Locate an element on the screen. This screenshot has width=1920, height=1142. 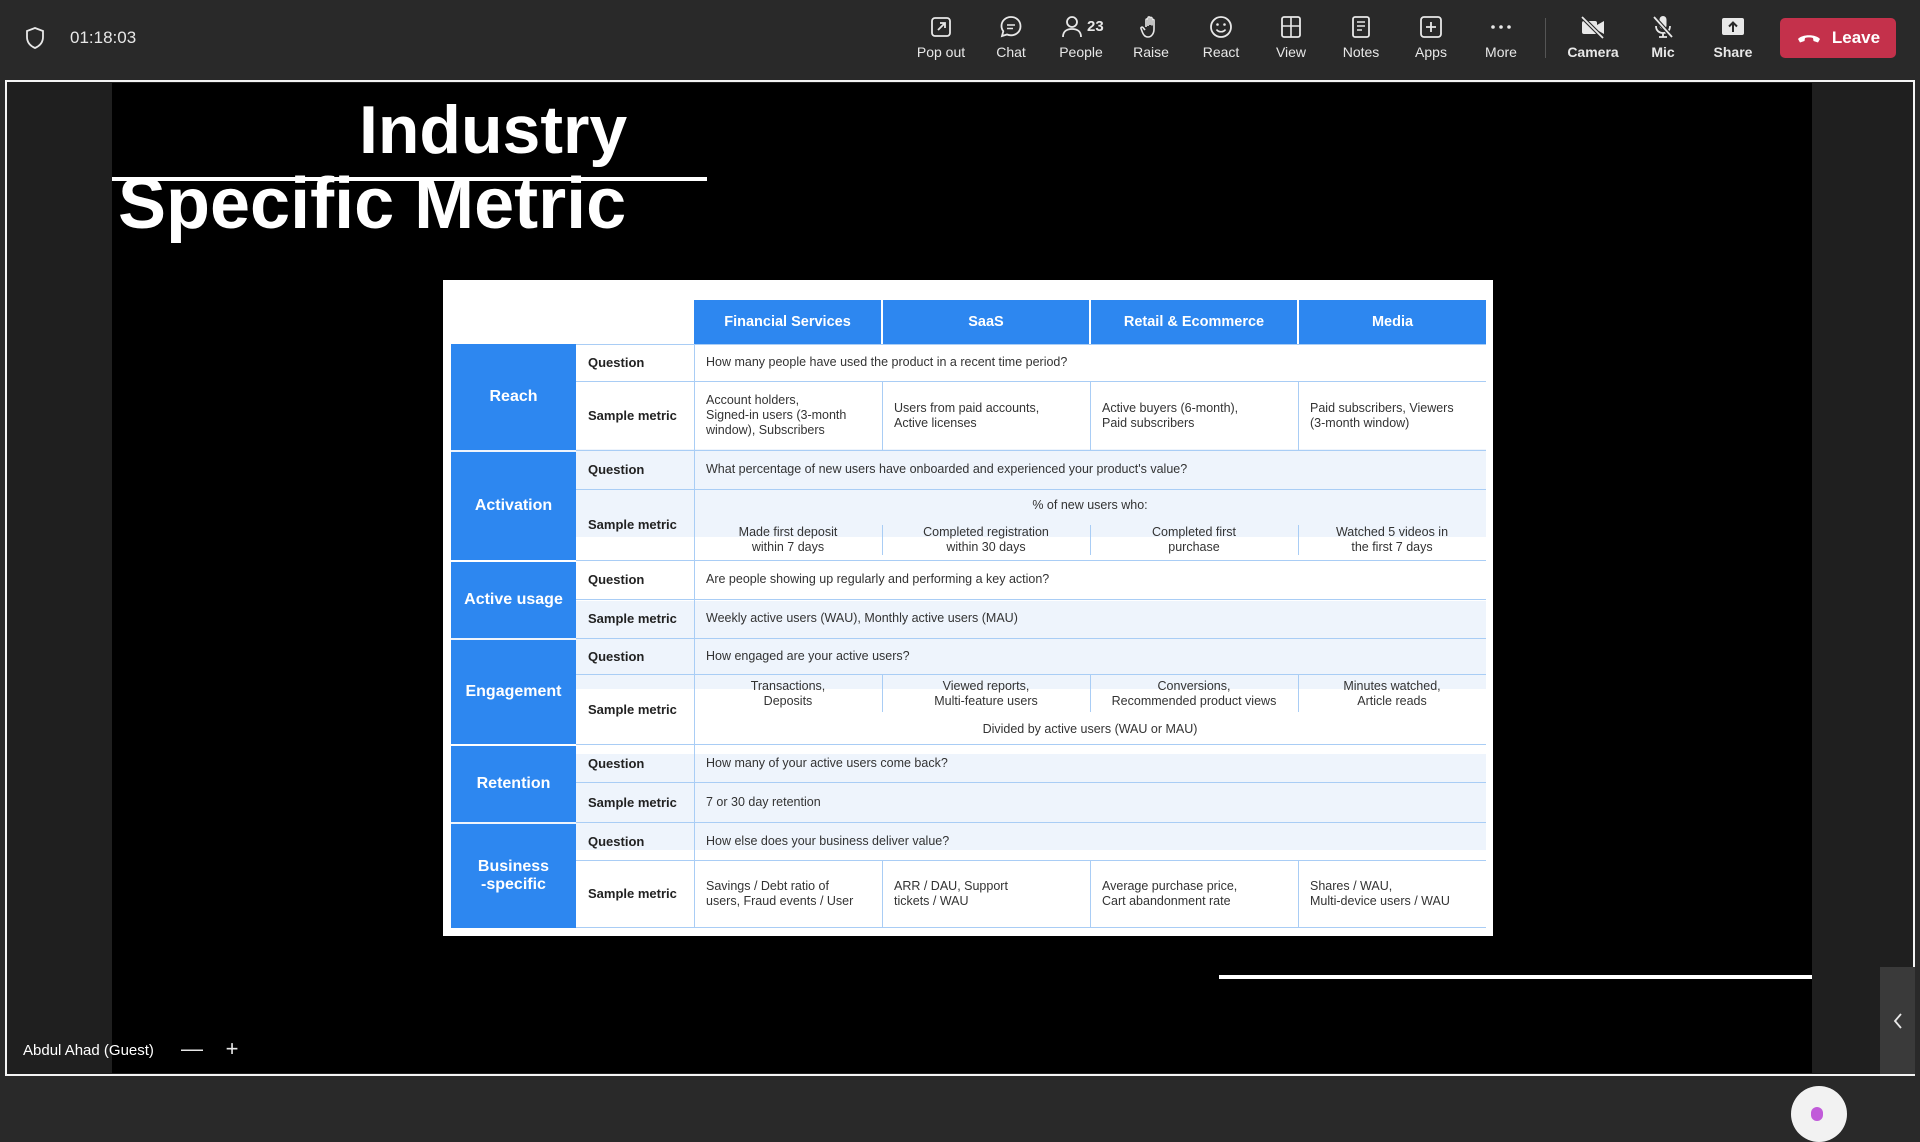
engagement-footer: Divided by active users (WAU or MAU) is located at coordinates (1090, 728).